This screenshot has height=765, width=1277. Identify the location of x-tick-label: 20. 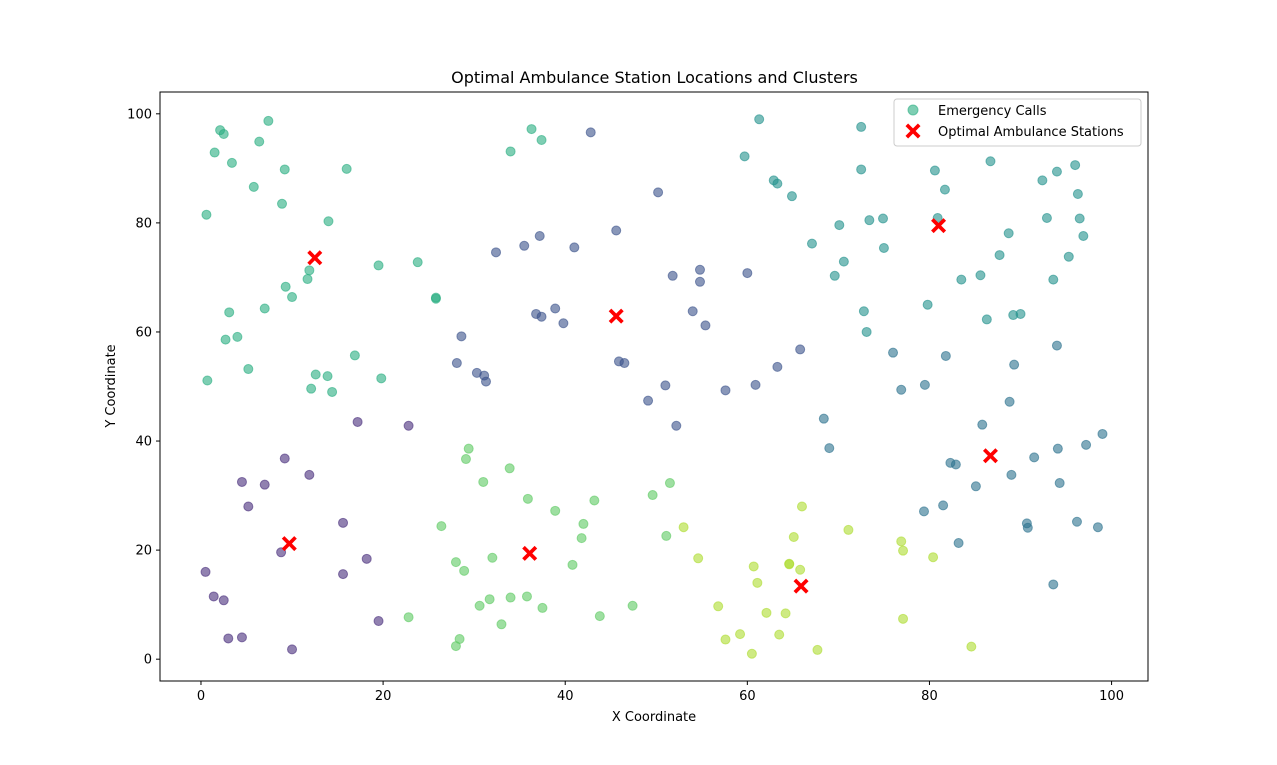
(383, 696).